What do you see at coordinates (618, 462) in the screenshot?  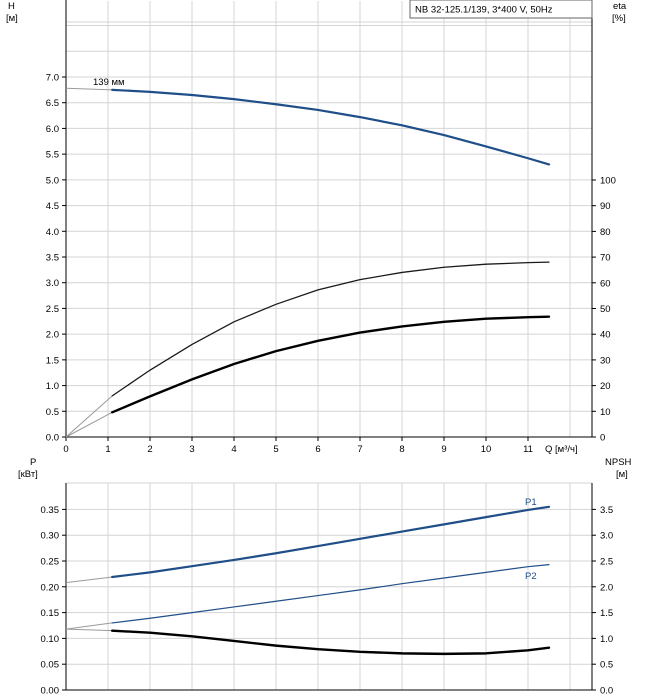 I see `bottom-right-axis-title: NPSH` at bounding box center [618, 462].